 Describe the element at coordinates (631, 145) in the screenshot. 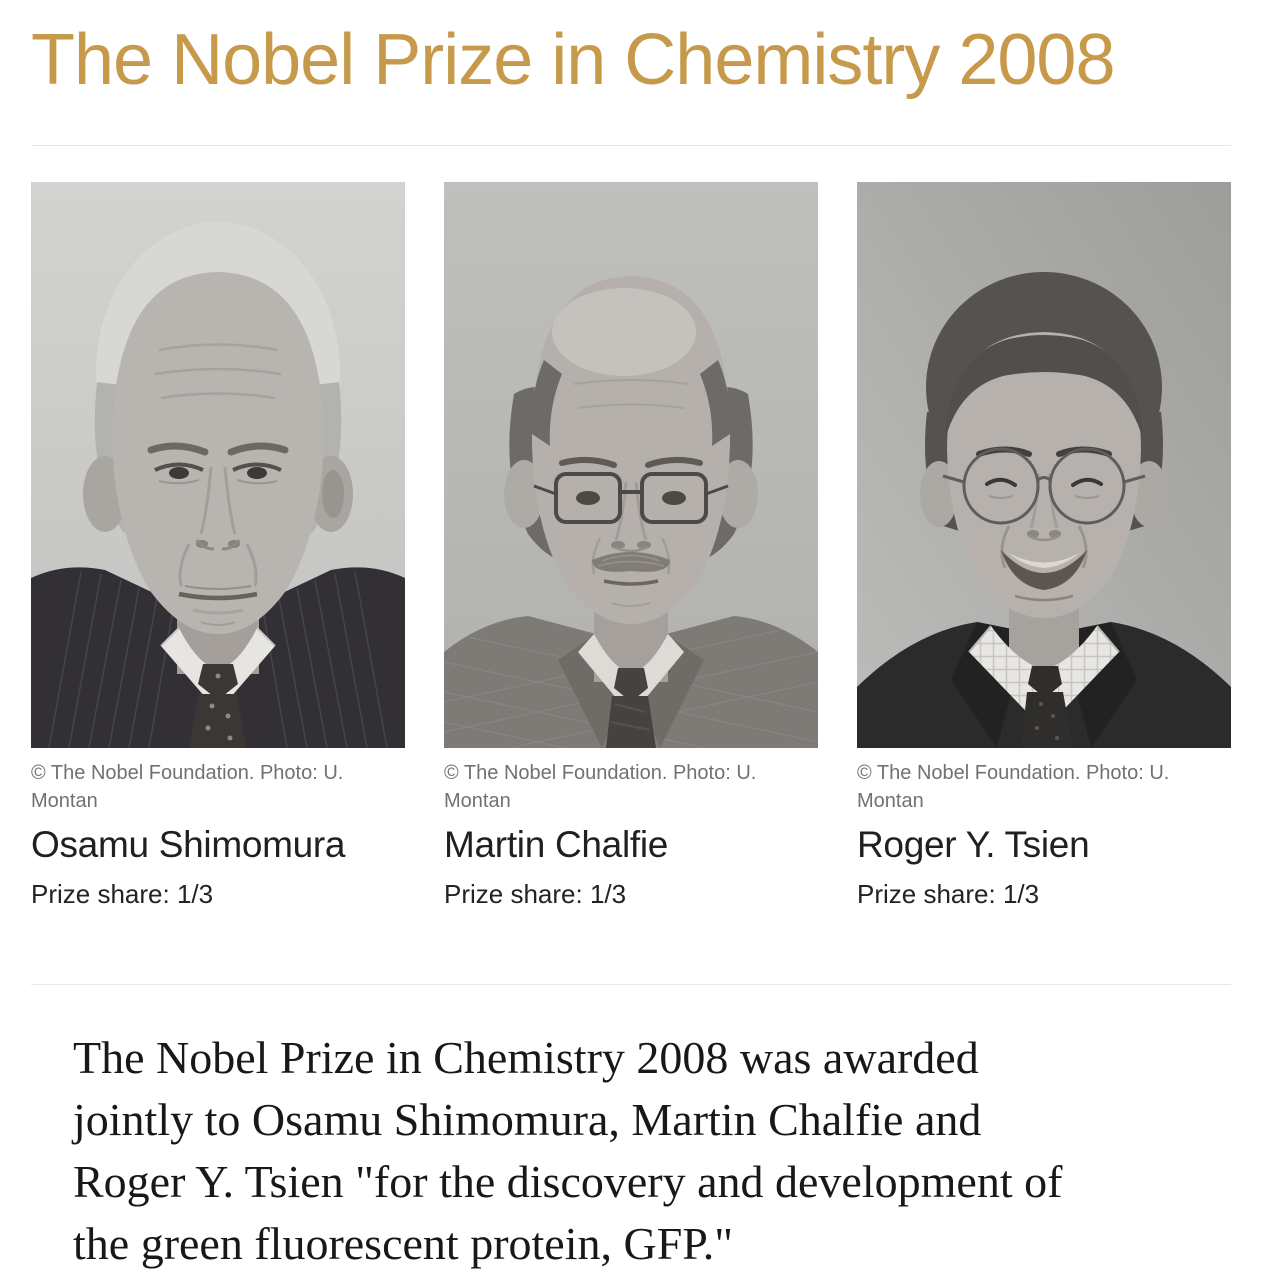

I see `divider-top` at that location.